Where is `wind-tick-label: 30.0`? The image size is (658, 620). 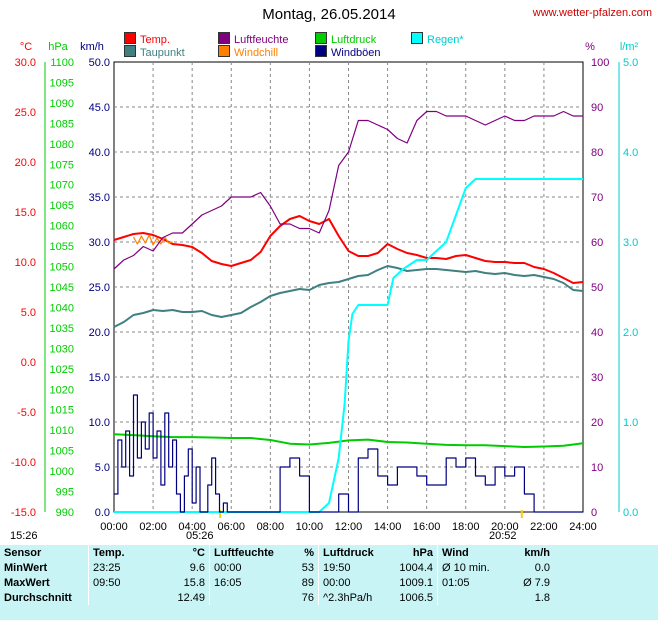 wind-tick-label: 30.0 is located at coordinates (99, 243).